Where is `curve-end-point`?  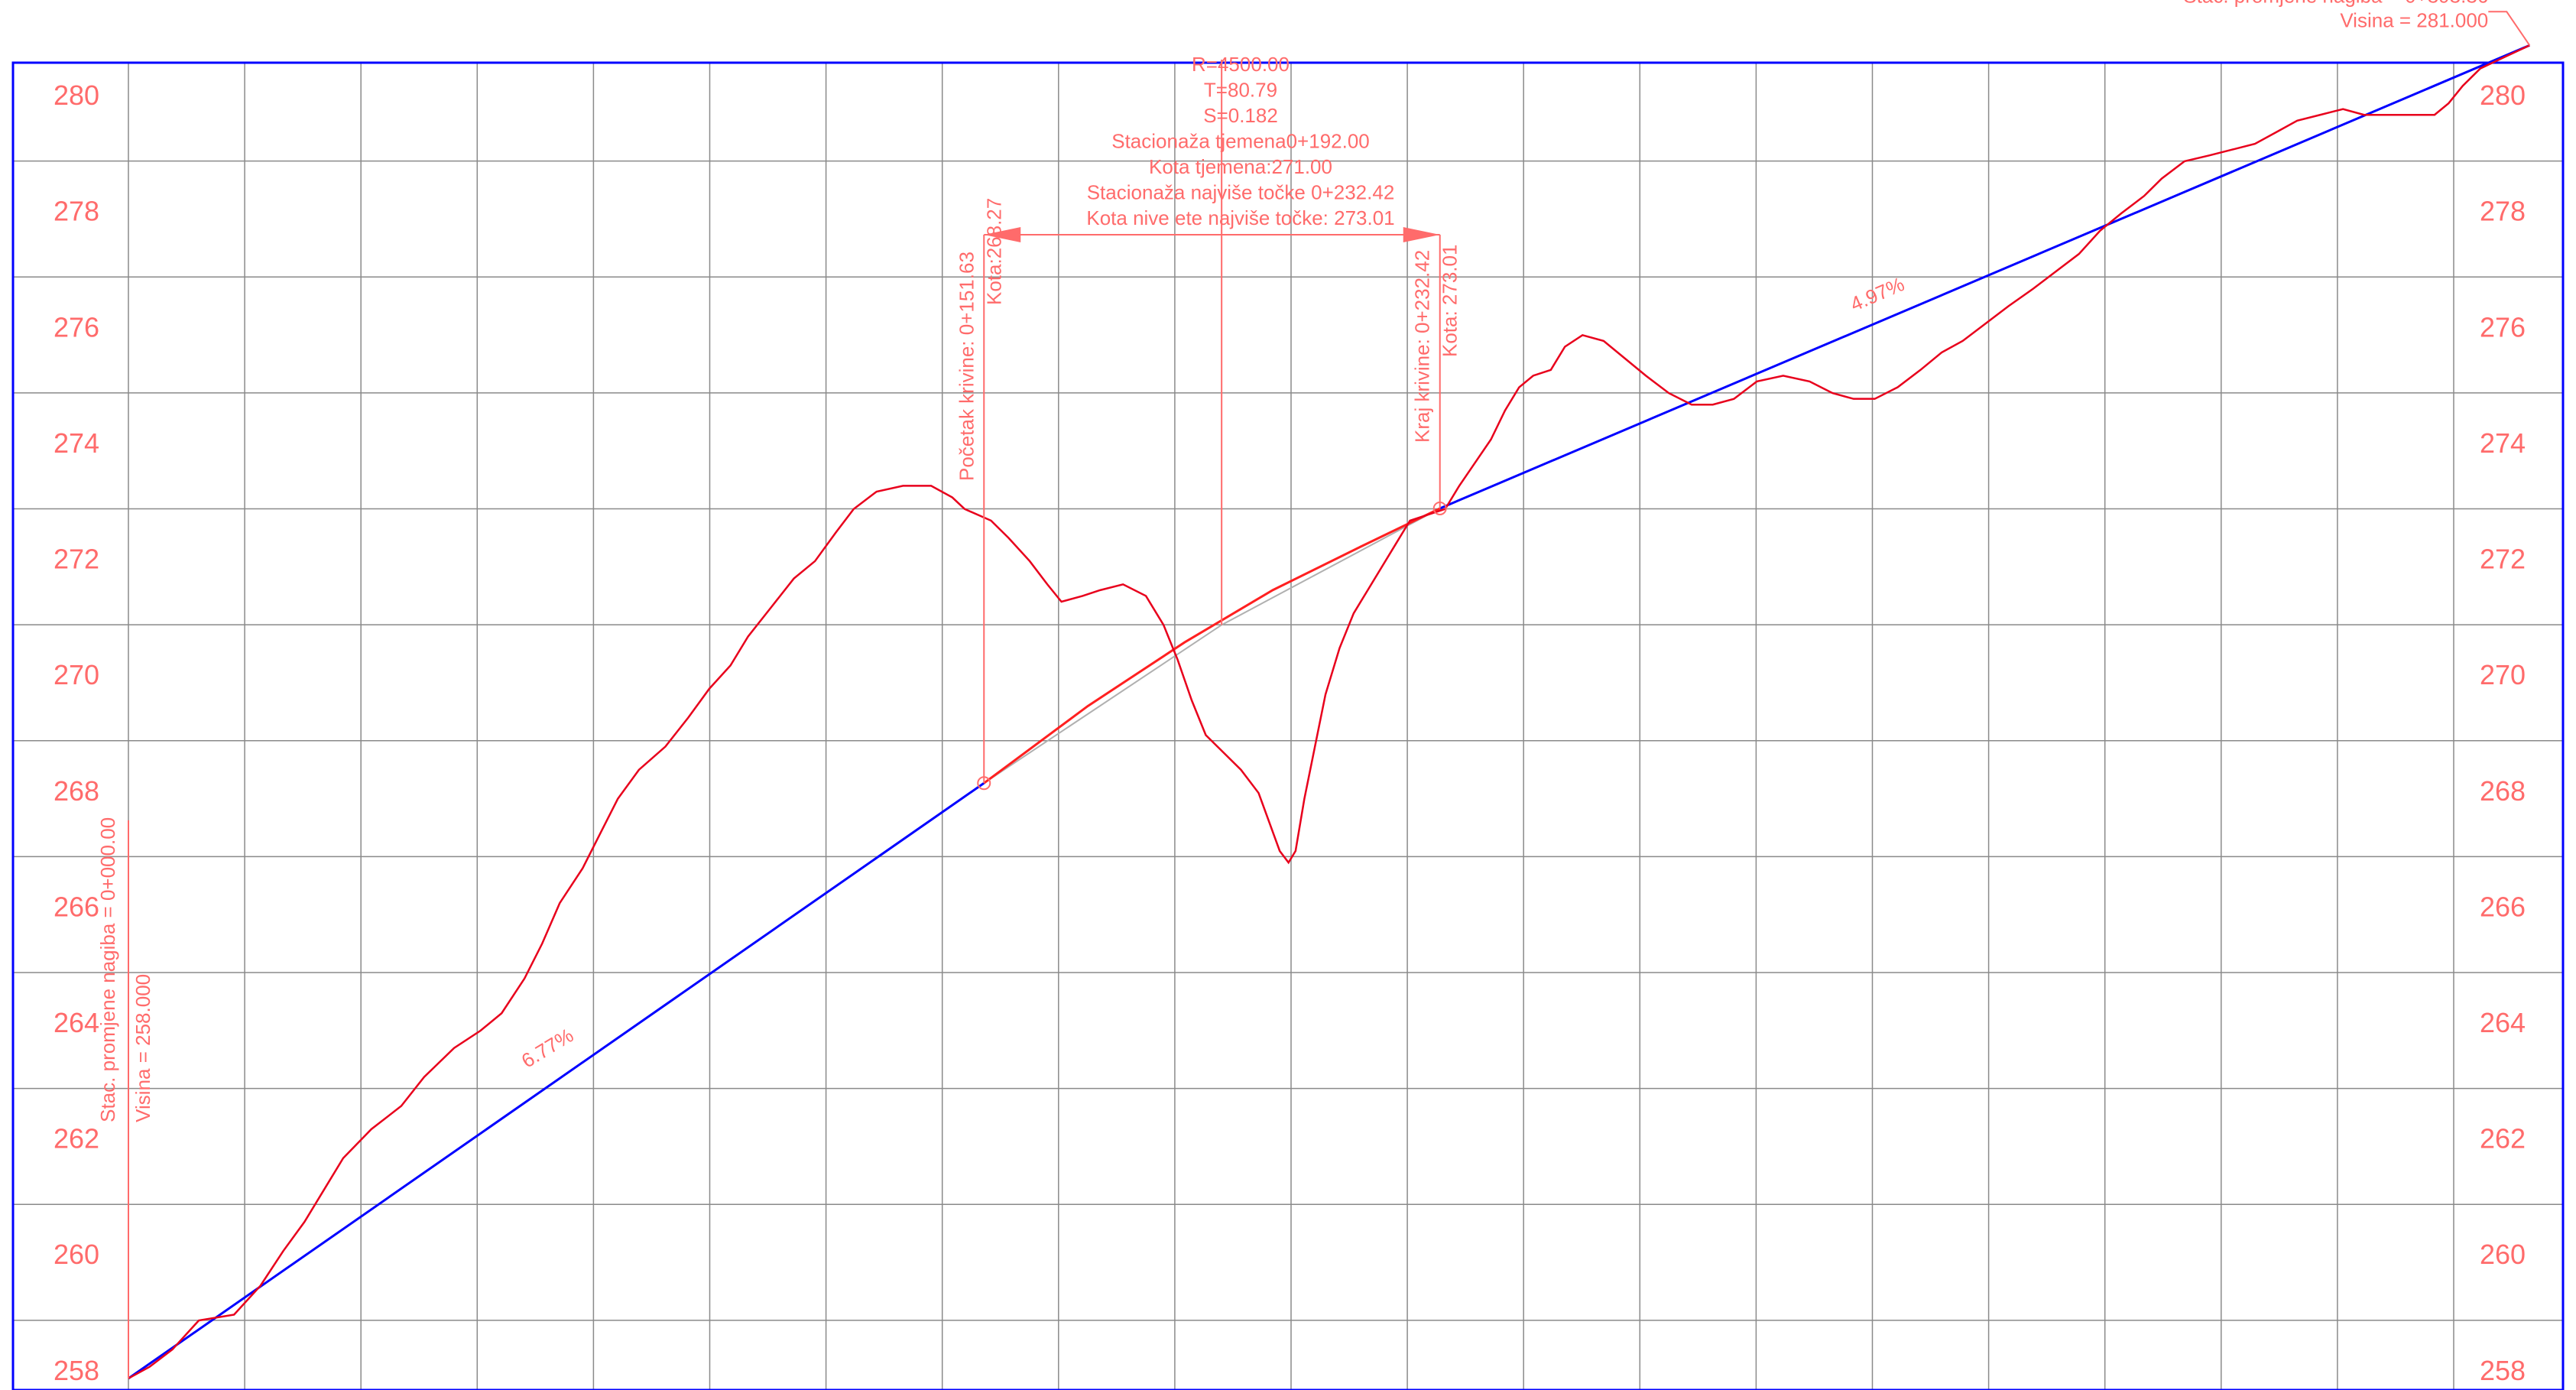 curve-end-point is located at coordinates (1439, 508).